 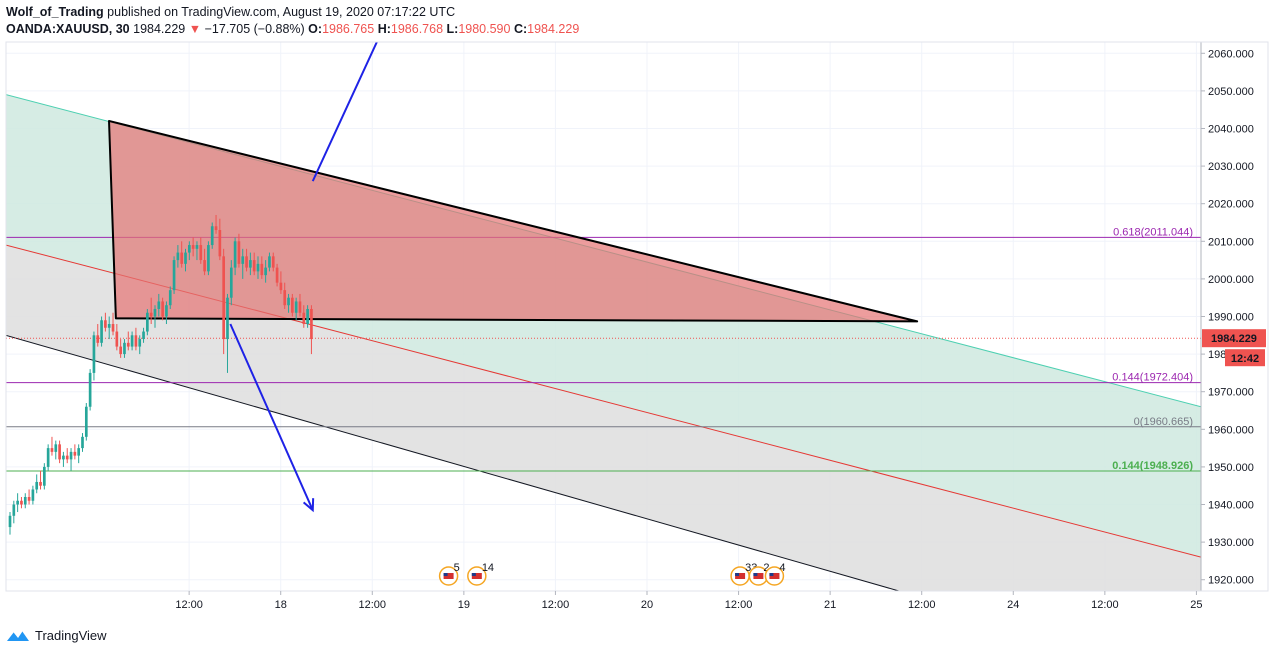 What do you see at coordinates (553, 29) in the screenshot?
I see `close-value: 1984.229` at bounding box center [553, 29].